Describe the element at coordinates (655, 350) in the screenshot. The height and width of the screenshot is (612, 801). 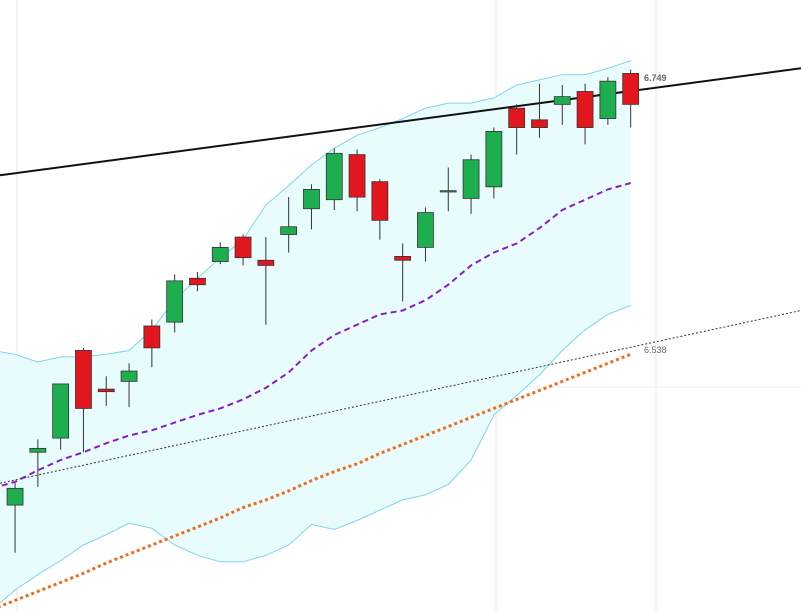
I see `price-label: 6.538` at that location.